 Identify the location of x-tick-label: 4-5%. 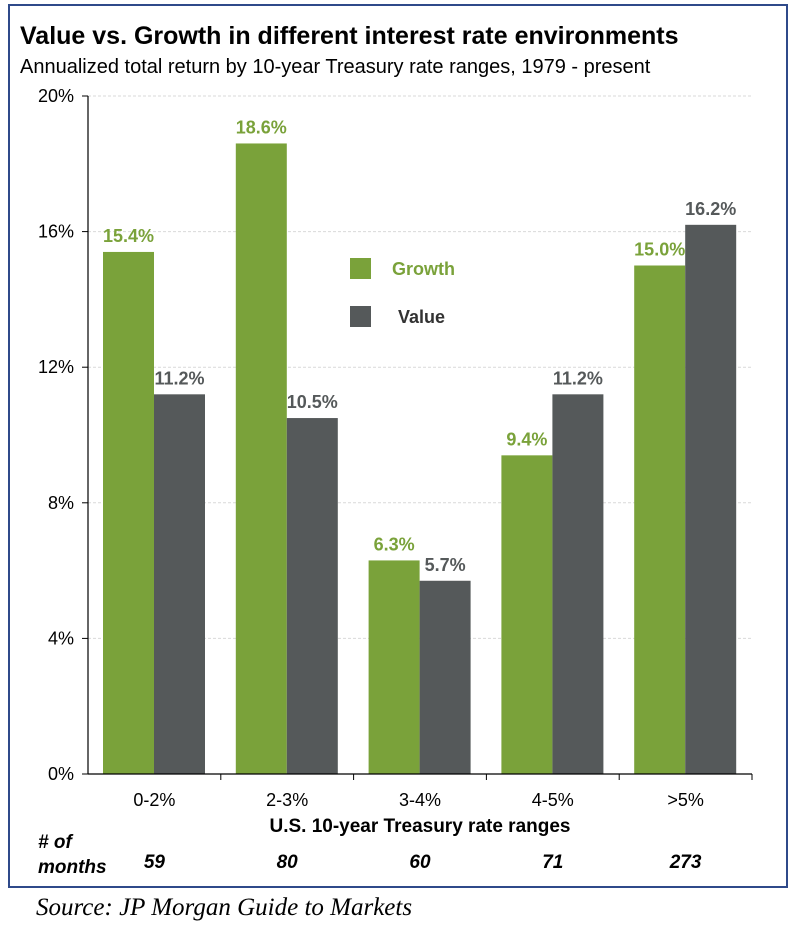
(553, 800).